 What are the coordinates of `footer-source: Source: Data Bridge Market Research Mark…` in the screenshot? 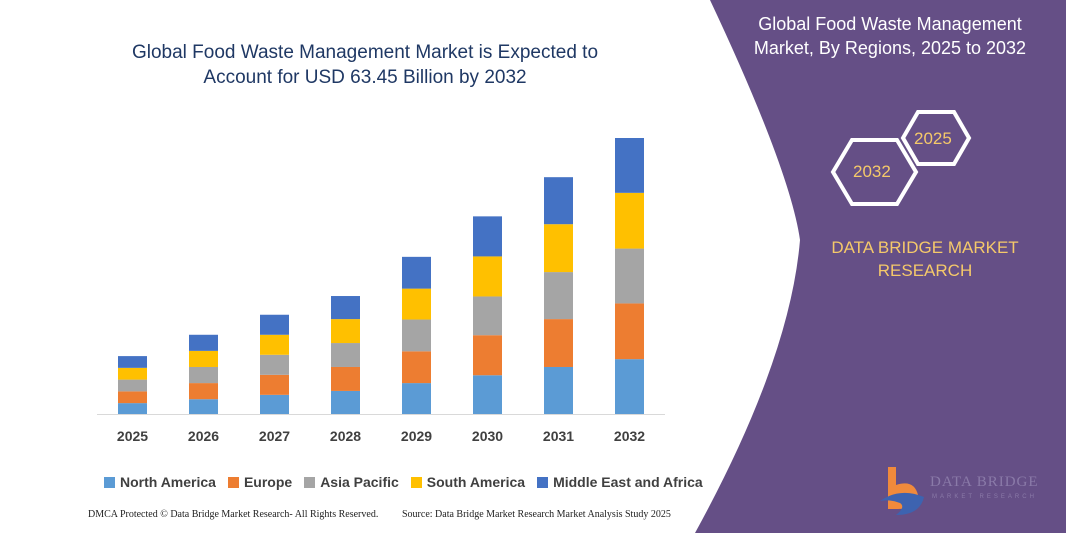 It's located at (536, 514).